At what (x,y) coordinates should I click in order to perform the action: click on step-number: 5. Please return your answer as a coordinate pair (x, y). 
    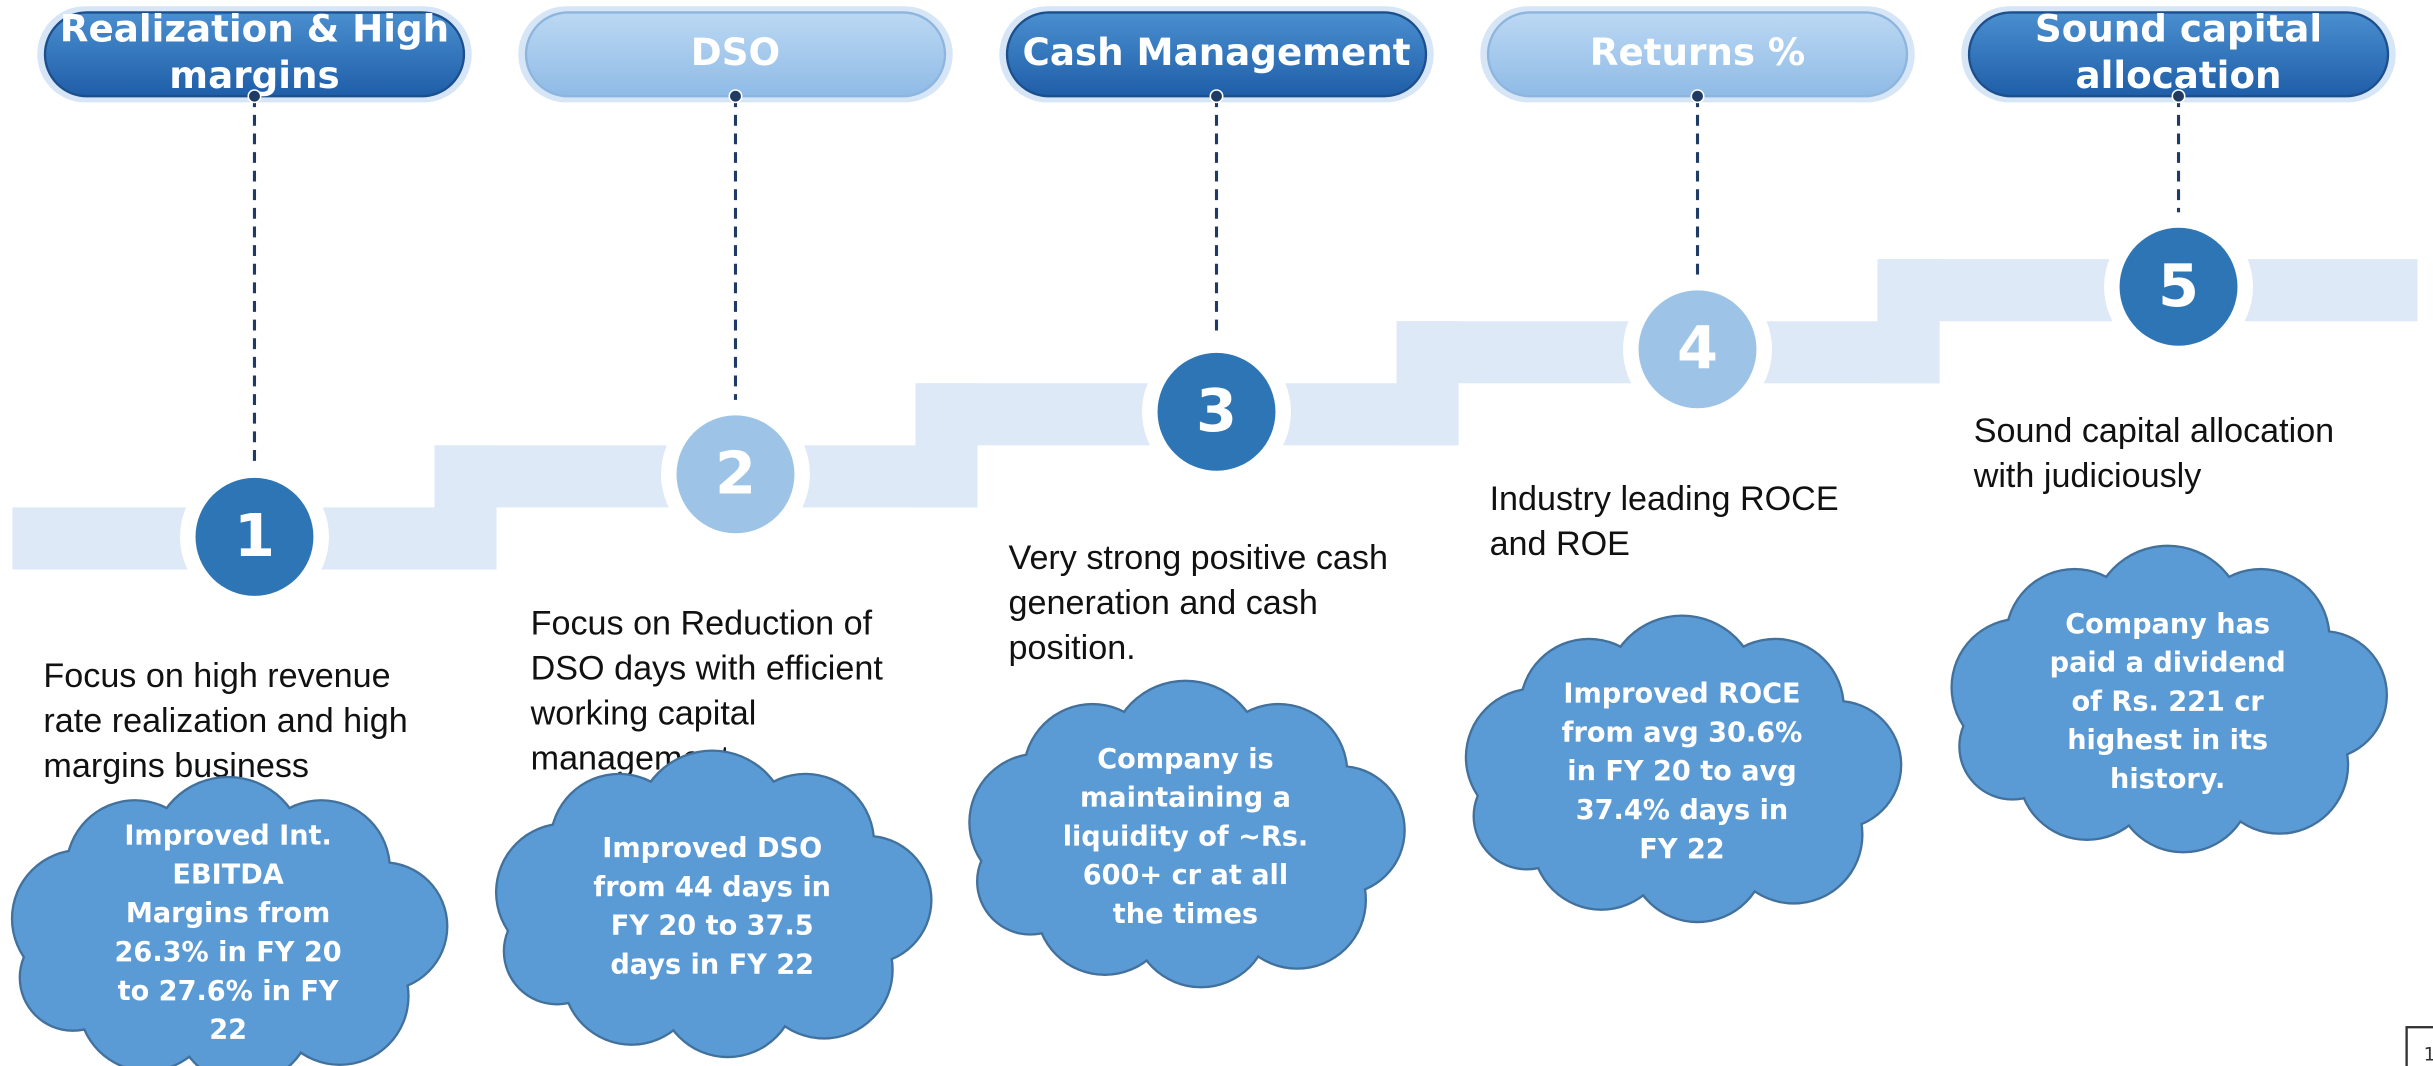
    Looking at the image, I should click on (2178, 285).